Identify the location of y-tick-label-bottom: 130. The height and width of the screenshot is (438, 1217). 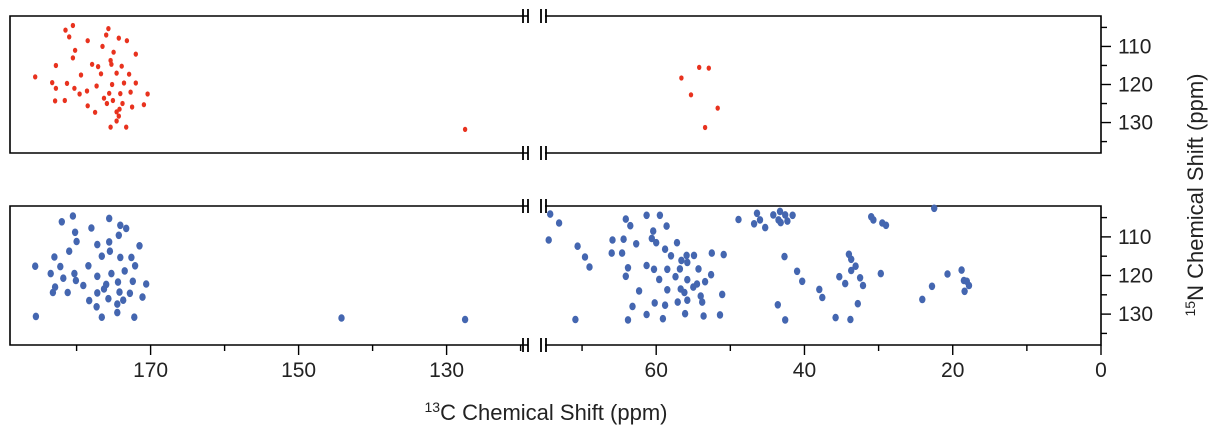
(1135, 314).